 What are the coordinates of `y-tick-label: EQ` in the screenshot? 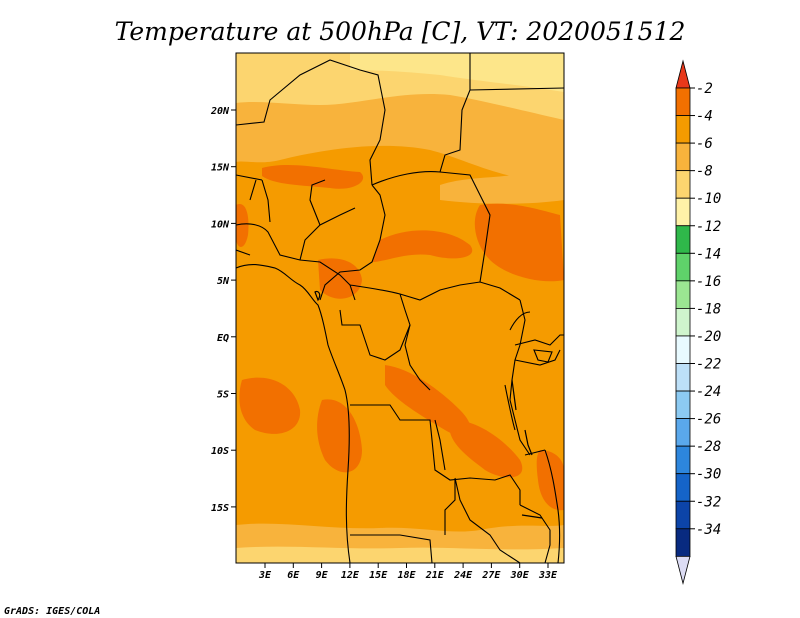 It's located at (223, 338).